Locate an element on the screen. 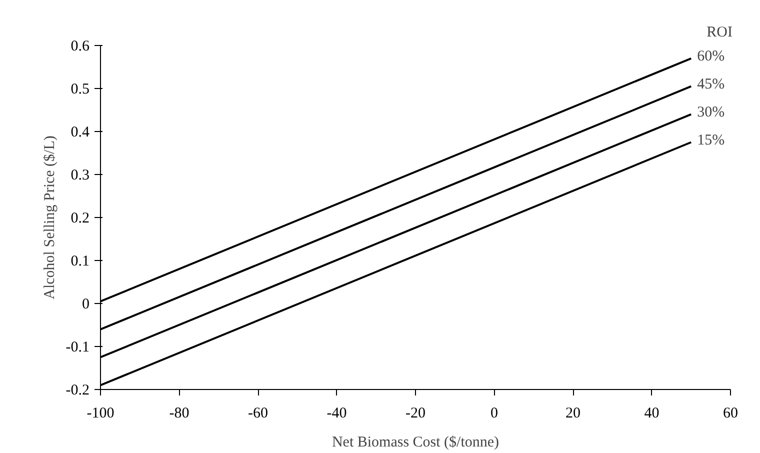 The height and width of the screenshot is (453, 760). series-label: 60% is located at coordinates (711, 56).